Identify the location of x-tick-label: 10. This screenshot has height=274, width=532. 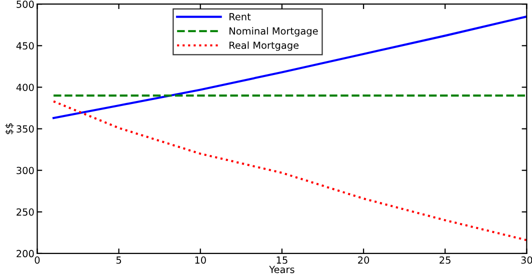
(200, 260).